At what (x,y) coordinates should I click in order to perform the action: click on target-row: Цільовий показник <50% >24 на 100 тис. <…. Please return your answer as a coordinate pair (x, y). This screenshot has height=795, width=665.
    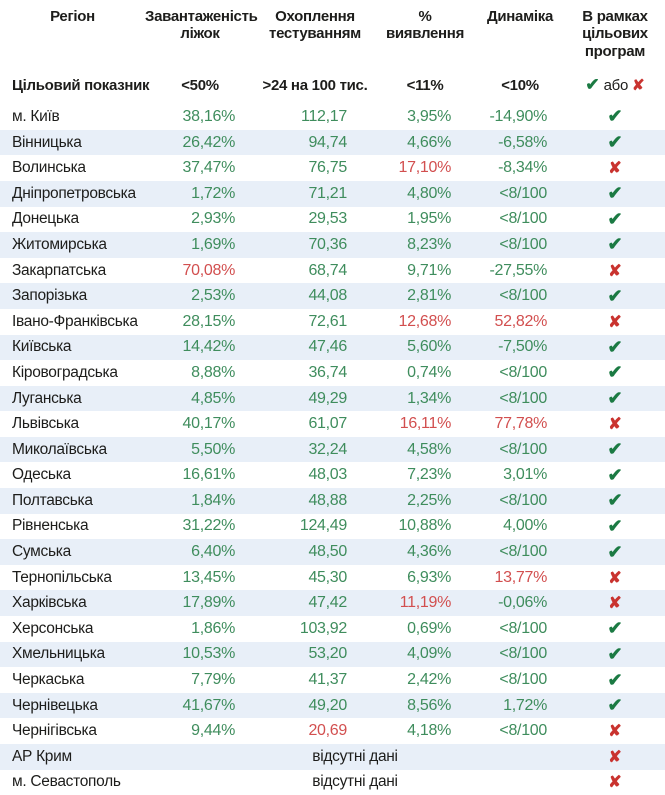
    Looking at the image, I should click on (332, 85).